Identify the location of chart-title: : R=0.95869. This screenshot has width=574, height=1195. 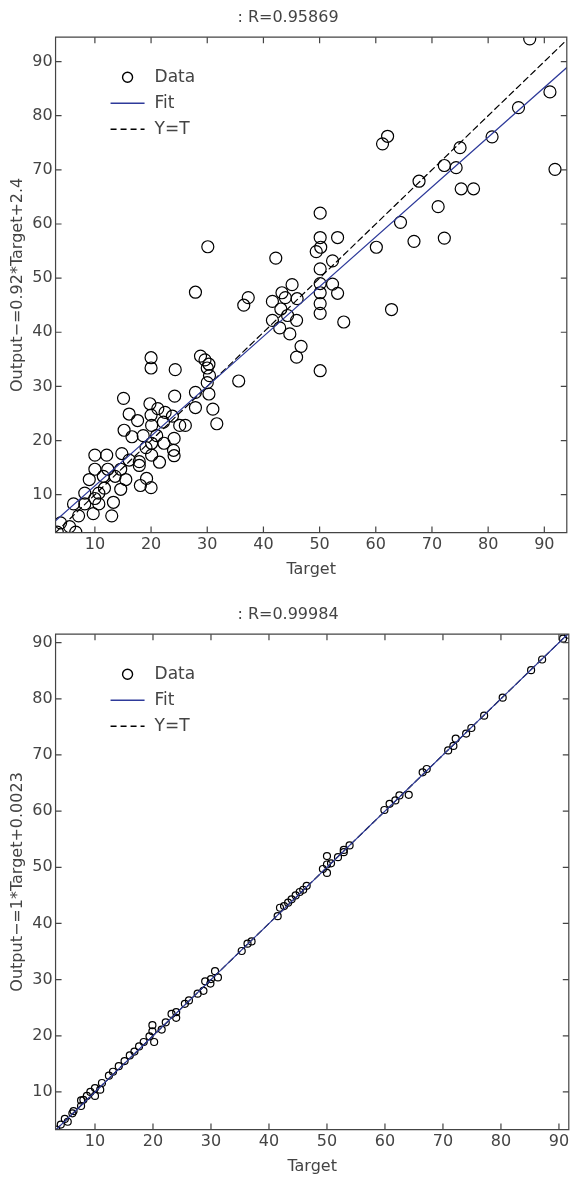
(288, 16).